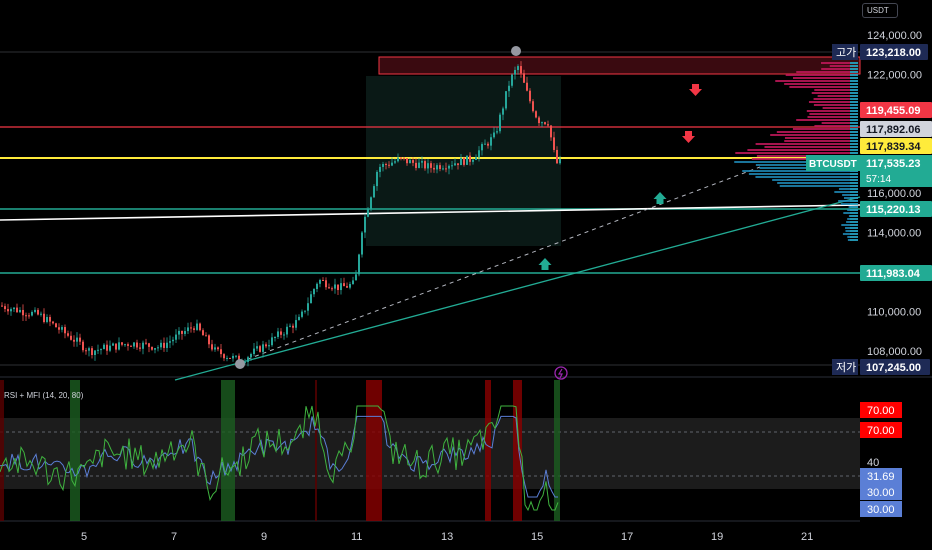 The width and height of the screenshot is (932, 550). I want to click on white-trendline, so click(430, 212).